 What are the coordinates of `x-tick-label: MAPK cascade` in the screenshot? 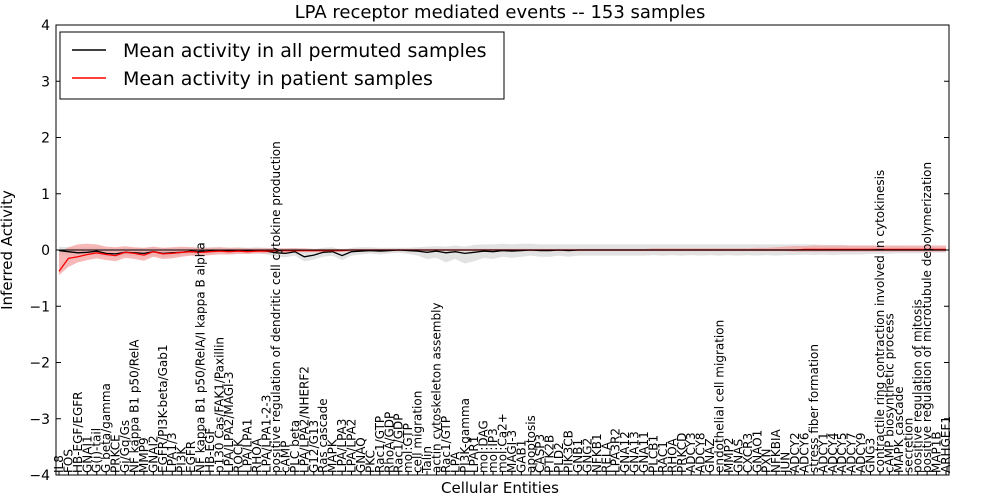 It's located at (899, 429).